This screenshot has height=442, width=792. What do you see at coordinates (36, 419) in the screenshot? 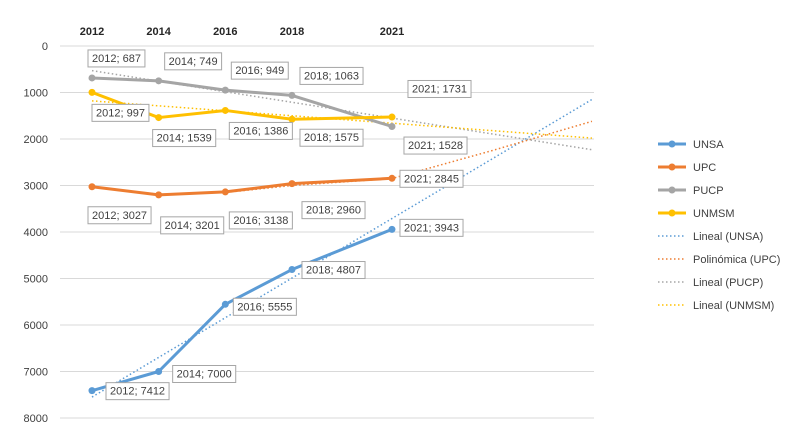
I see `y-tick-label: 8000` at bounding box center [36, 419].